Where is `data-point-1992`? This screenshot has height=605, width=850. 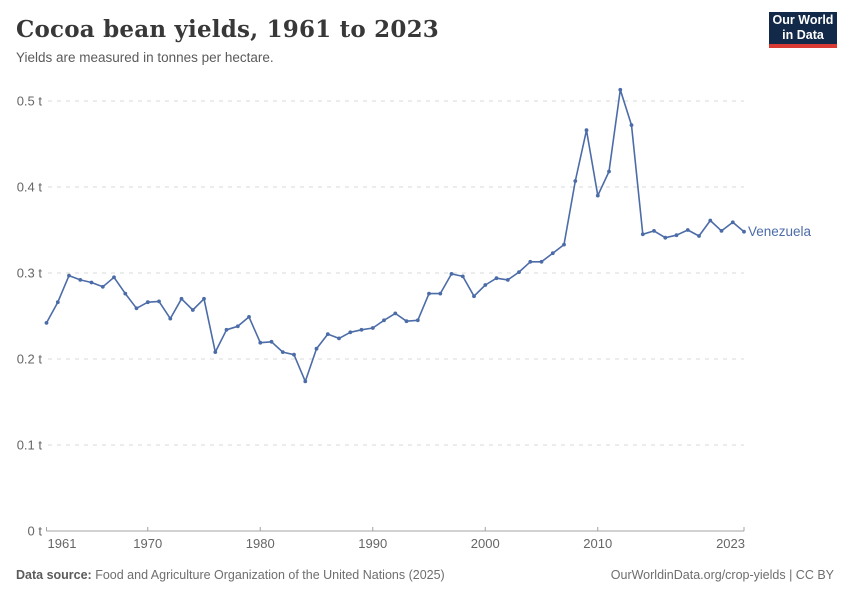 data-point-1992 is located at coordinates (395, 313).